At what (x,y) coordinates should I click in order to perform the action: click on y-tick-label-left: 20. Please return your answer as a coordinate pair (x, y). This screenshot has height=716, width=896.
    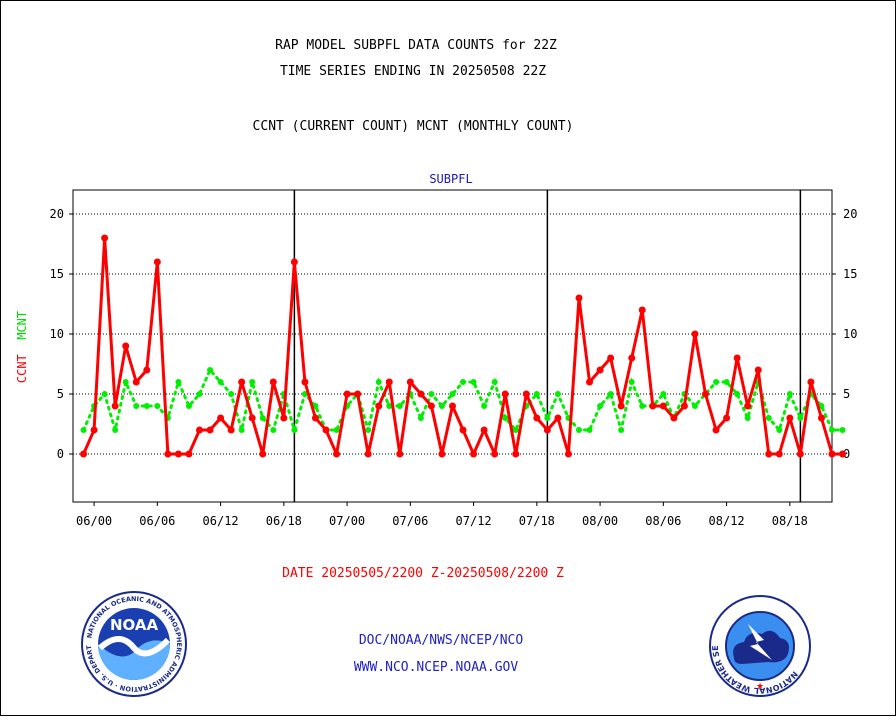
    Looking at the image, I should click on (57, 214).